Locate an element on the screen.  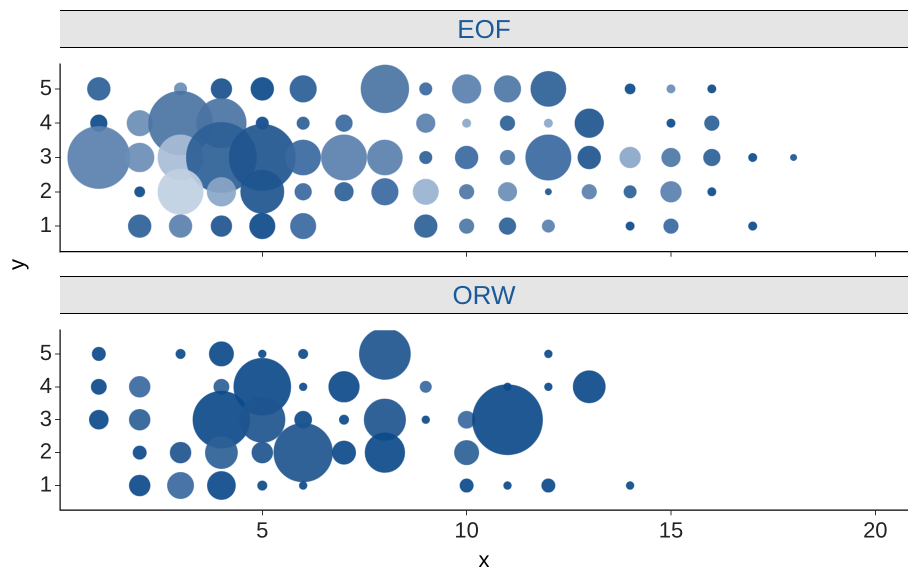
y-axis-title: y is located at coordinates (17, 264).